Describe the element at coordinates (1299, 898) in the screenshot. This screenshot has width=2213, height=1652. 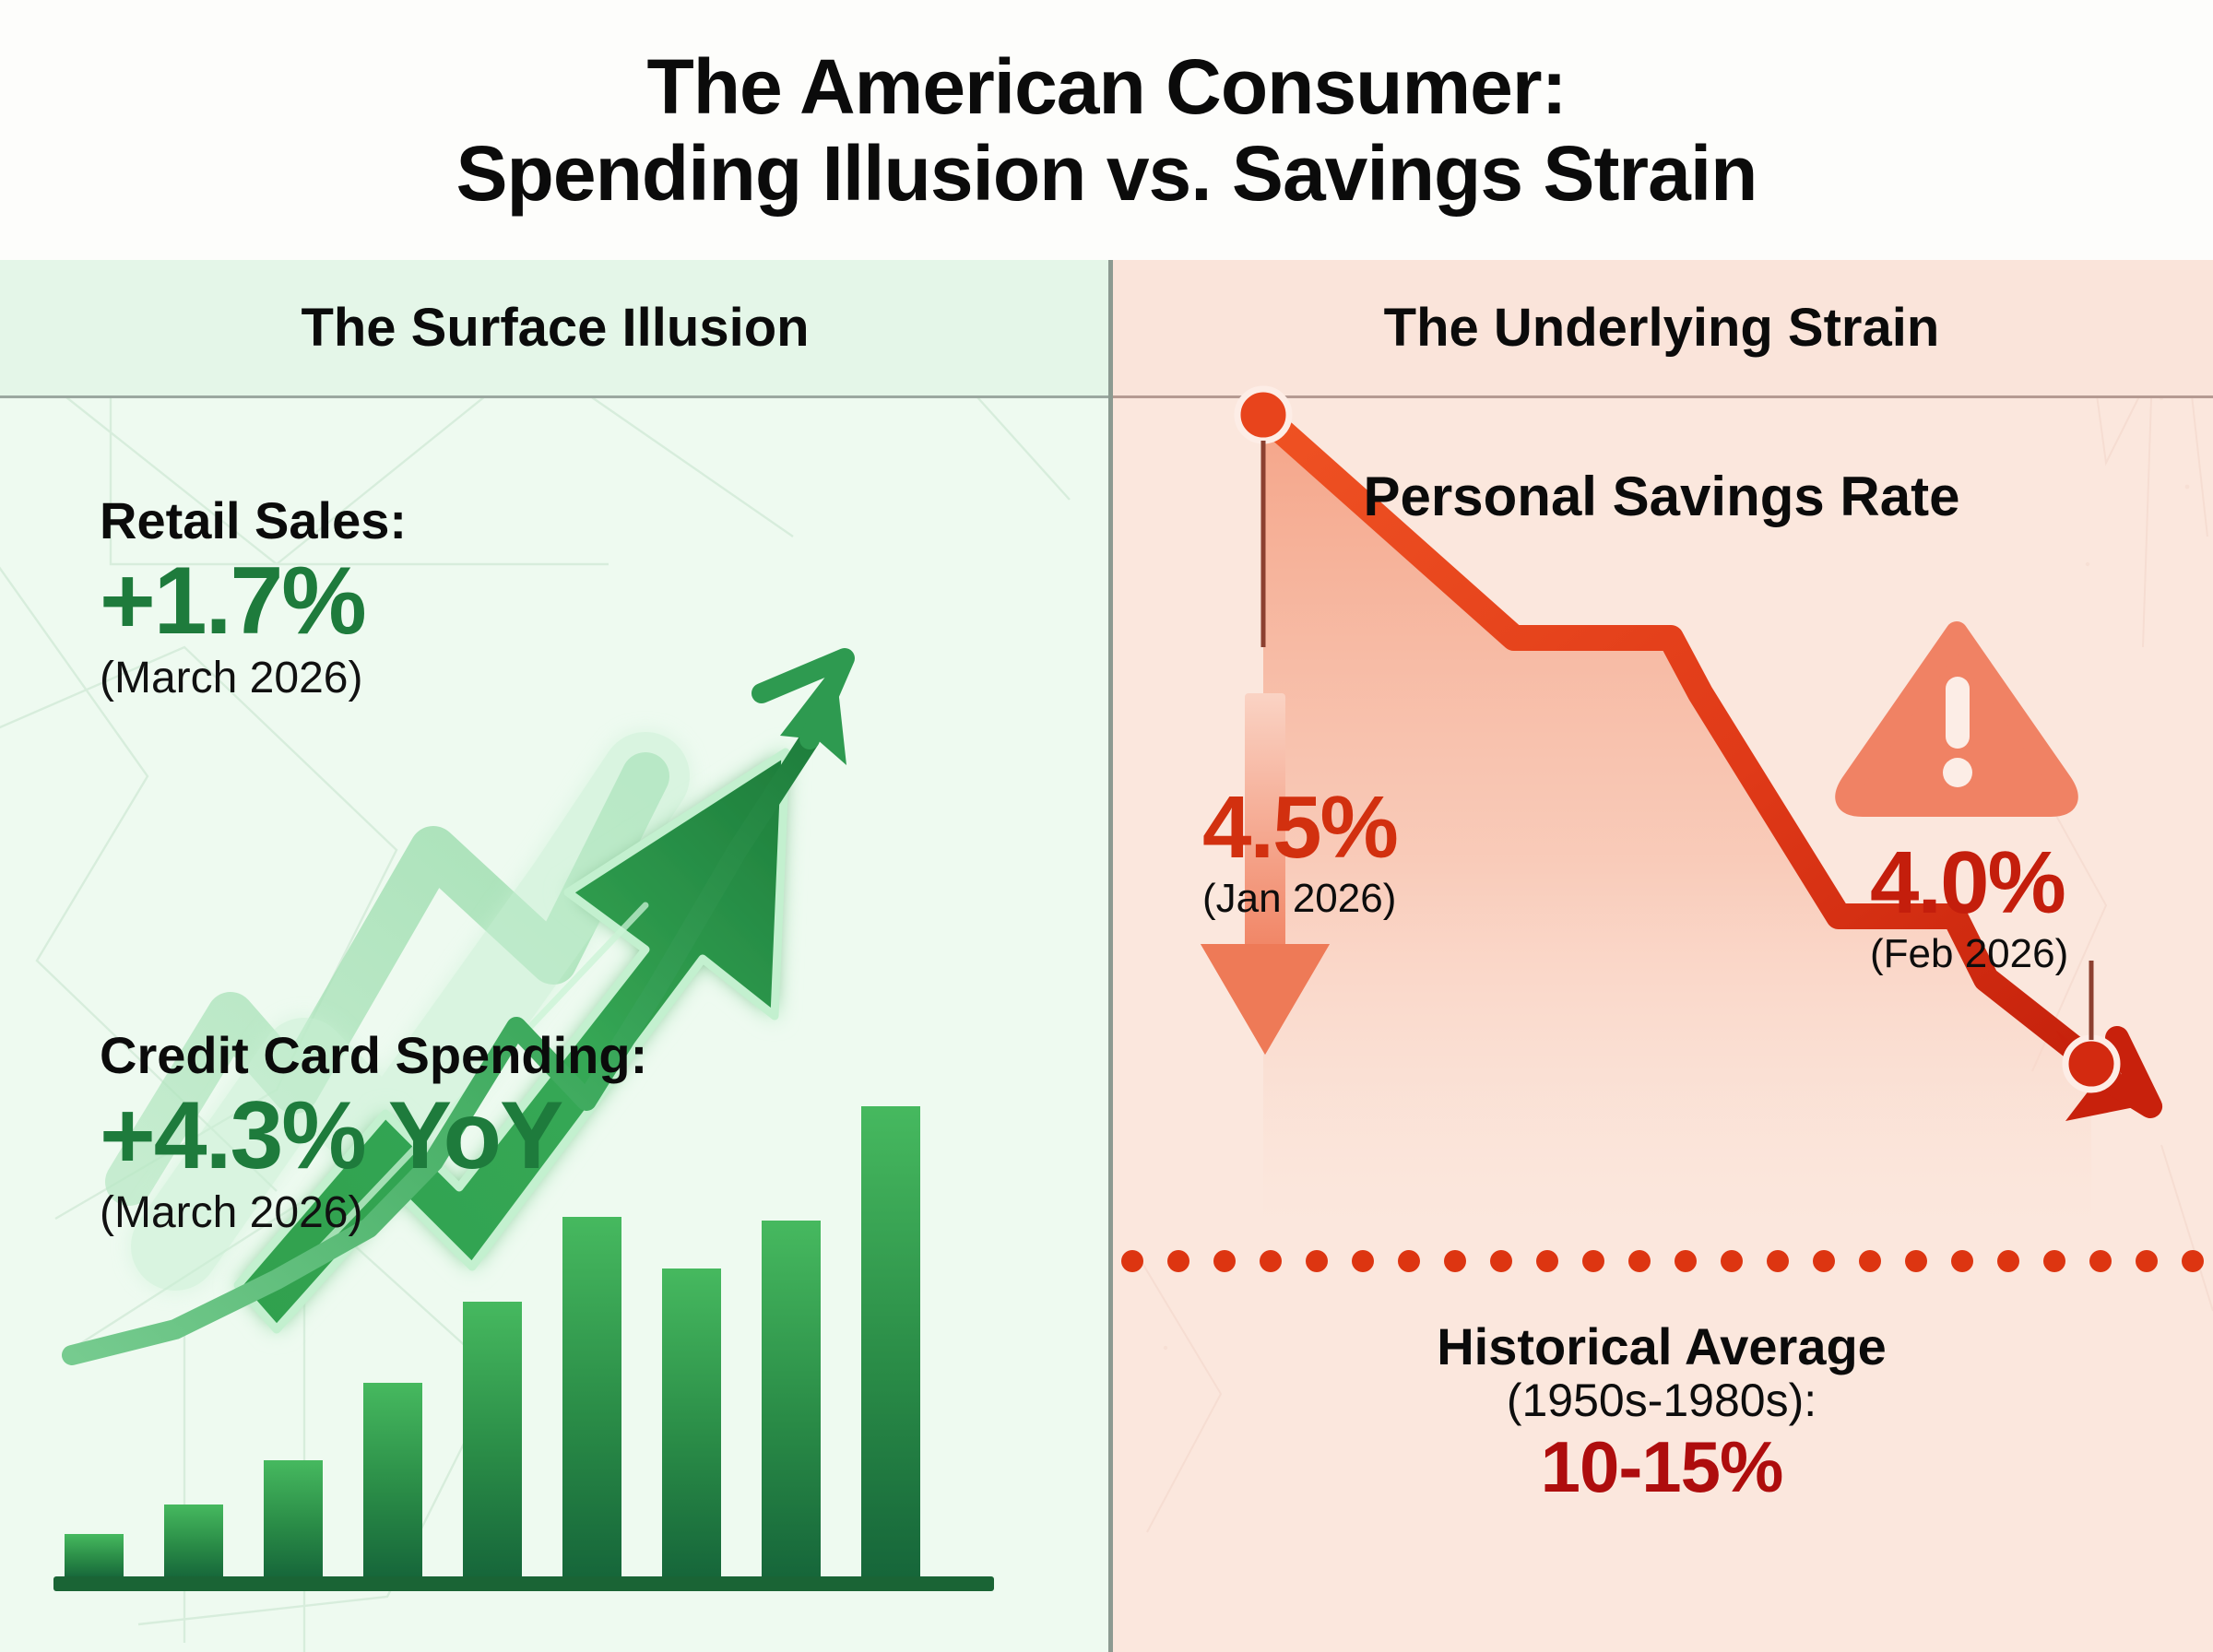
I see `savings-start-period: (Jan 2026)` at that location.